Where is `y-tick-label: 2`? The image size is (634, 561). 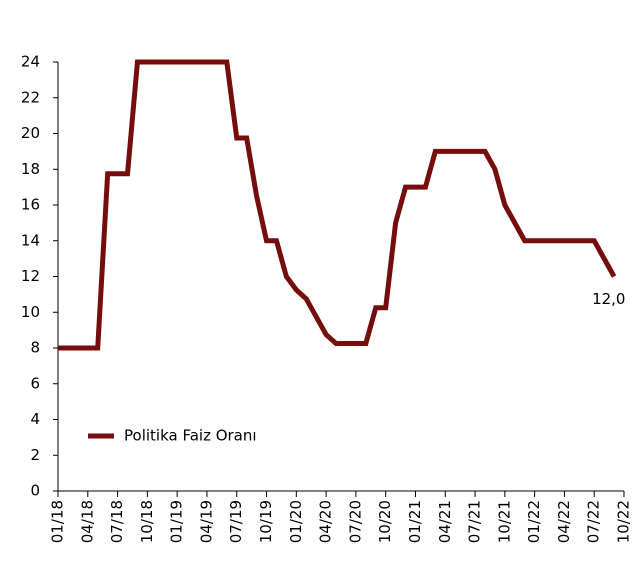
y-tick-label: 2 is located at coordinates (35, 455).